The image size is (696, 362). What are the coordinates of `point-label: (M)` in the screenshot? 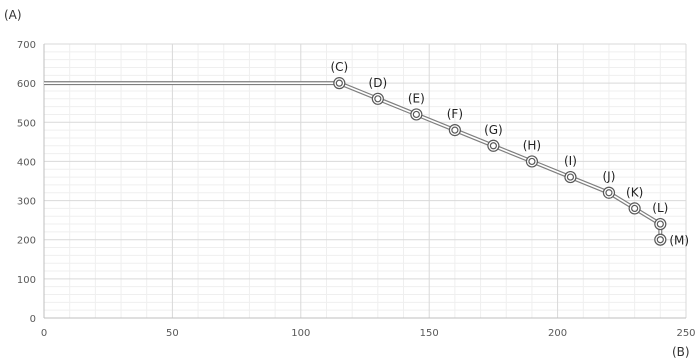 It's located at (679, 241).